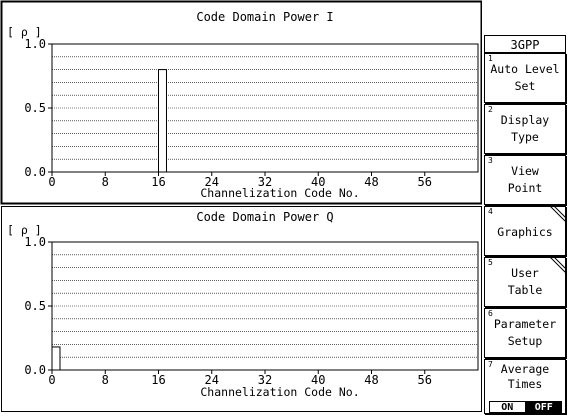 The width and height of the screenshot is (569, 416). What do you see at coordinates (264, 217) in the screenshot?
I see `chart-title: Code Domain Power Q` at bounding box center [264, 217].